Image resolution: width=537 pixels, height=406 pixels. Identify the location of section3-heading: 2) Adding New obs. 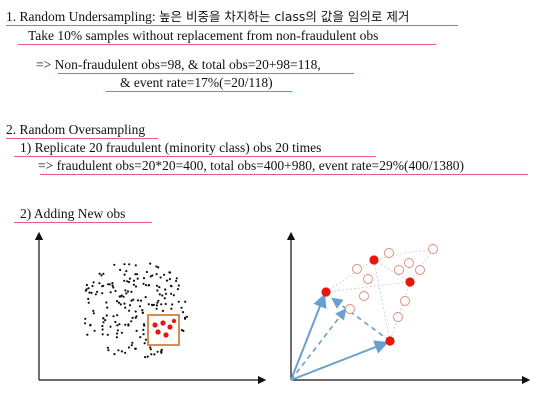
(73, 213).